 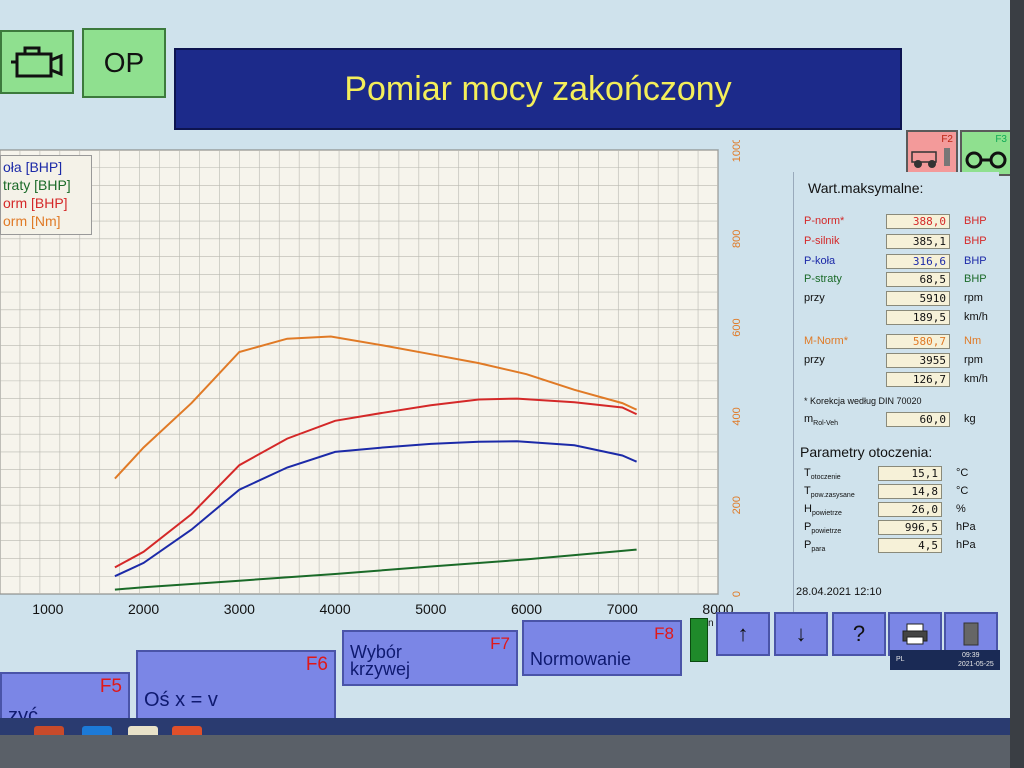 I want to click on op-button: OP, so click(x=124, y=63).